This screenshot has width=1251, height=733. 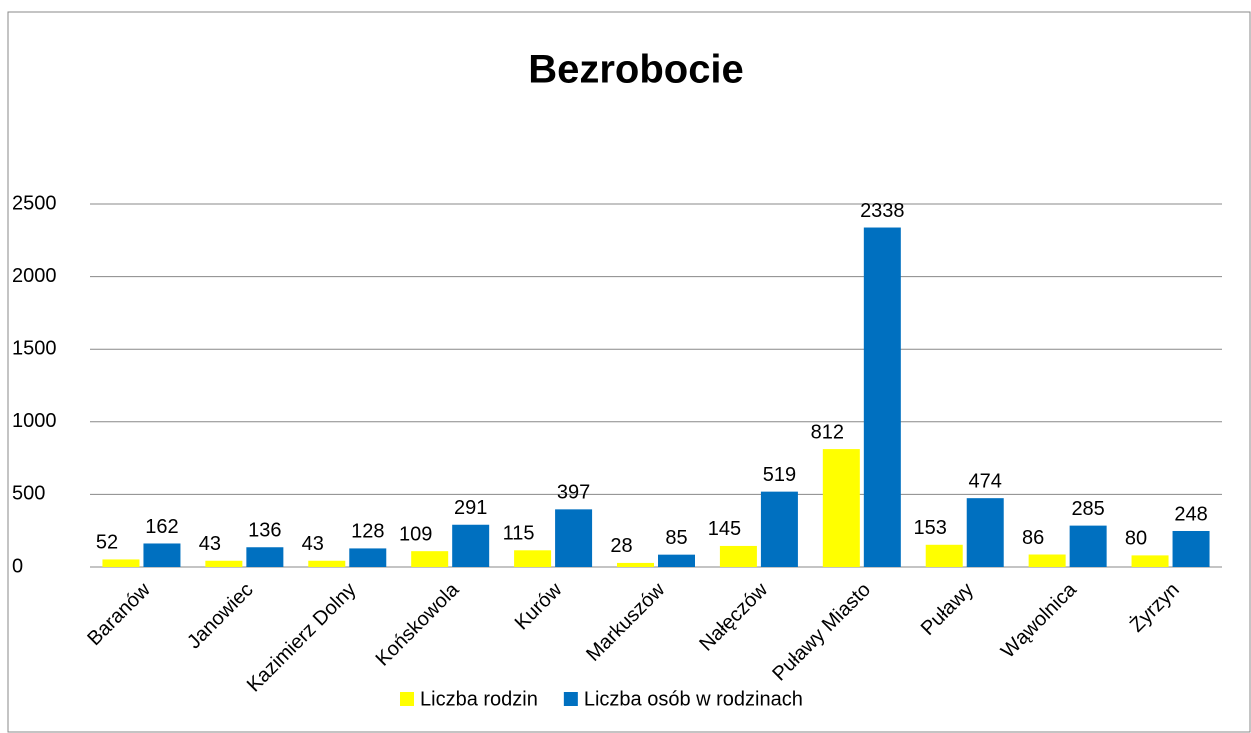 I want to click on chart-title: Bezrobocie, so click(x=636, y=70).